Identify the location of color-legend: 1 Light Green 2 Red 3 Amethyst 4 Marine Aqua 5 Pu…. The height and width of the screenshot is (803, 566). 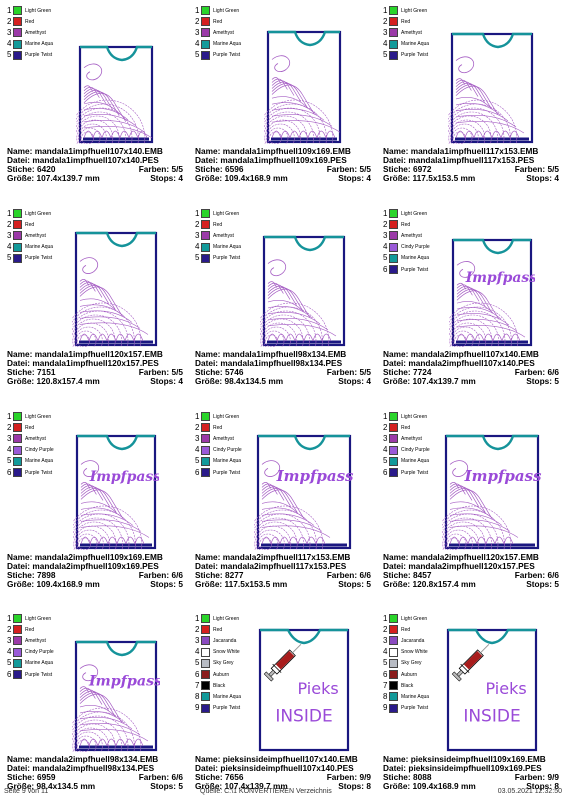
(218, 236).